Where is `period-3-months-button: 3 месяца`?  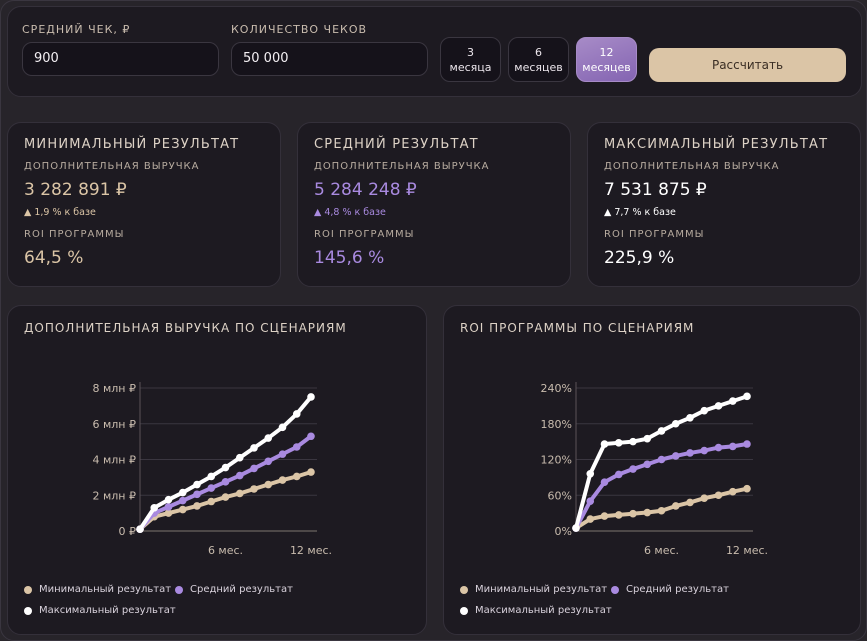 period-3-months-button: 3 месяца is located at coordinates (470, 59).